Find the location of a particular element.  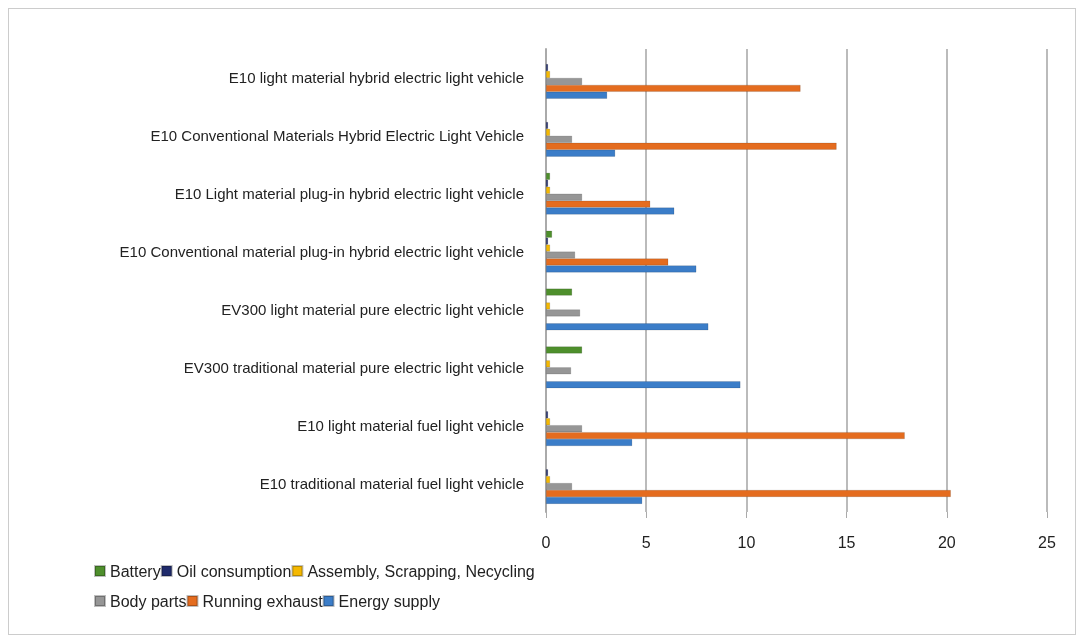

y-tick-label: E10 Conventional material plug-in hybrid electric light vehicle is located at coordinates (321, 252).